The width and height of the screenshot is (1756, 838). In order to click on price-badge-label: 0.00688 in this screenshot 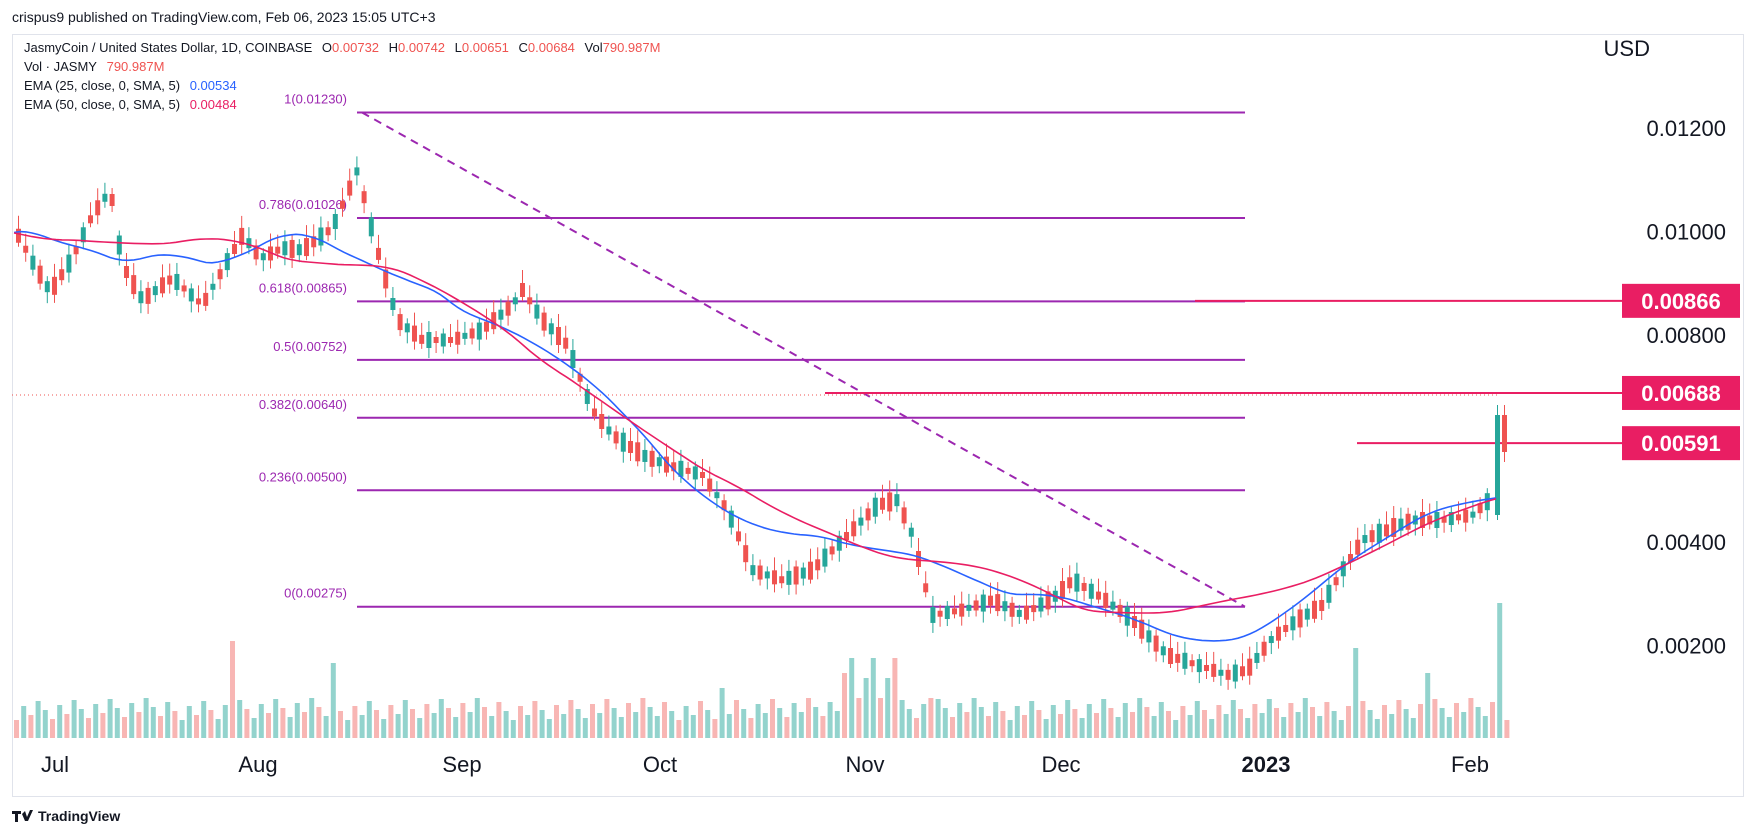, I will do `click(1681, 393)`.